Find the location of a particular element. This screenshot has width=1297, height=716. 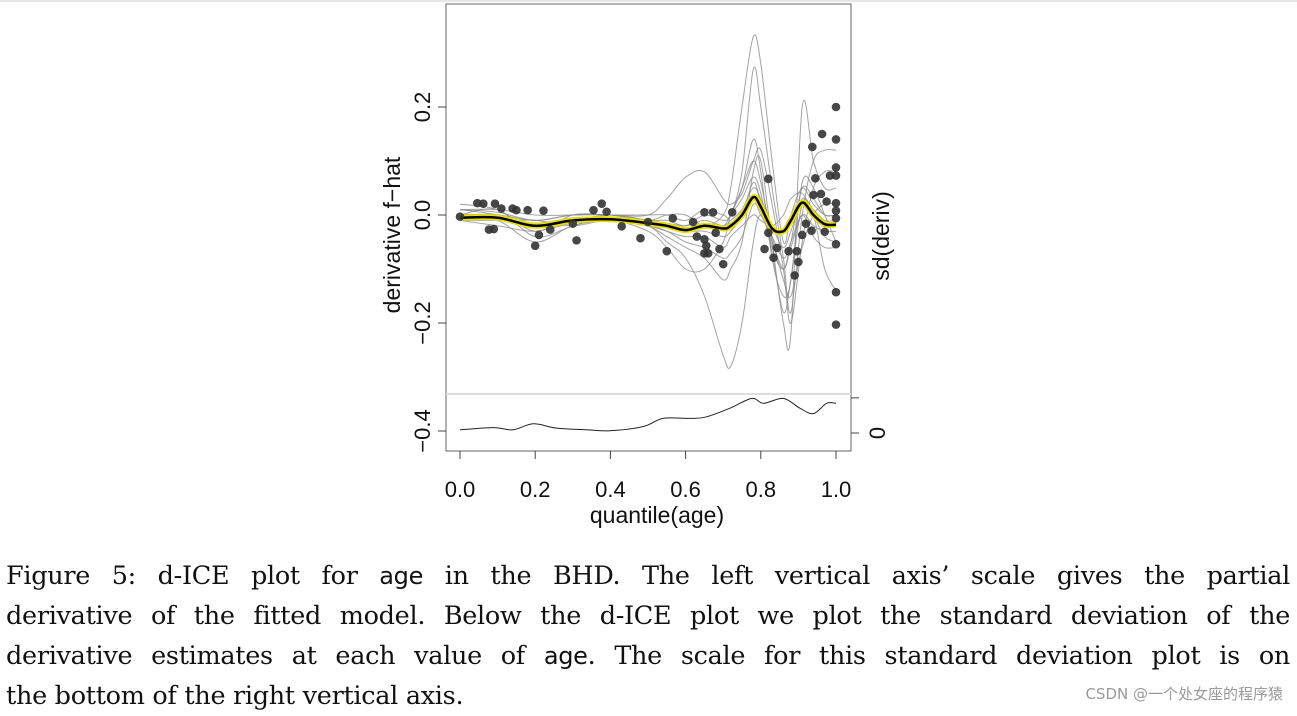

x-tick-label: 0.8 is located at coordinates (761, 489).